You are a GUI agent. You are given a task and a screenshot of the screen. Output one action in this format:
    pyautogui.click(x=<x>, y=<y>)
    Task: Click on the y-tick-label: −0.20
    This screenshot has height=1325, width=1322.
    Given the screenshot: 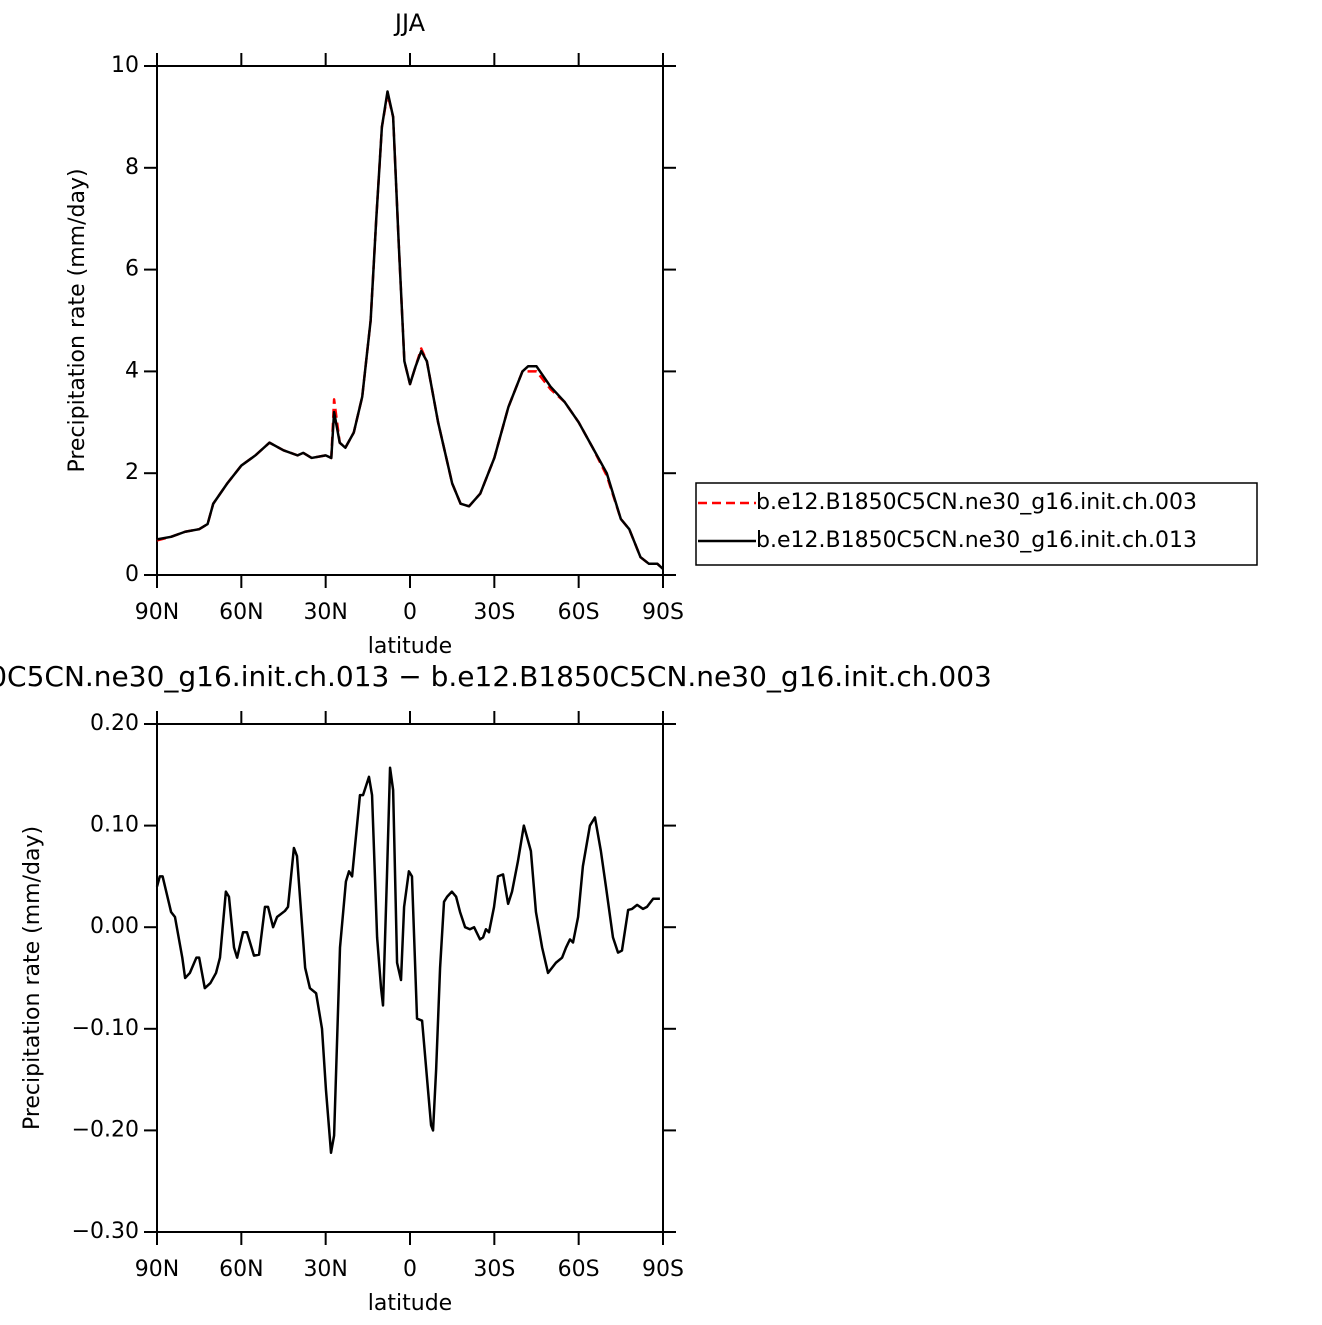 What is the action you would take?
    pyautogui.click(x=105, y=1129)
    